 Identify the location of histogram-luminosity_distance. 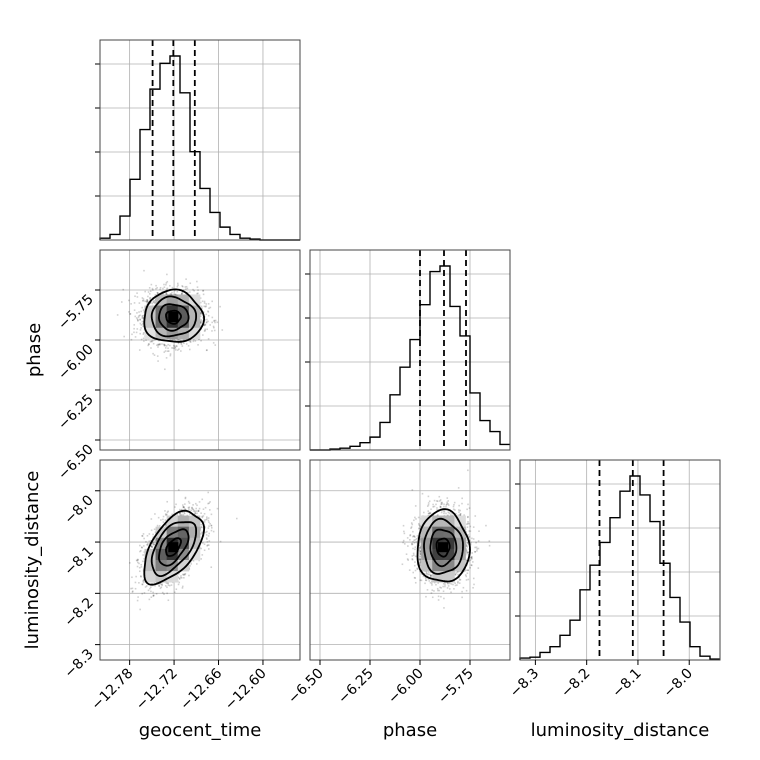
(619, 567).